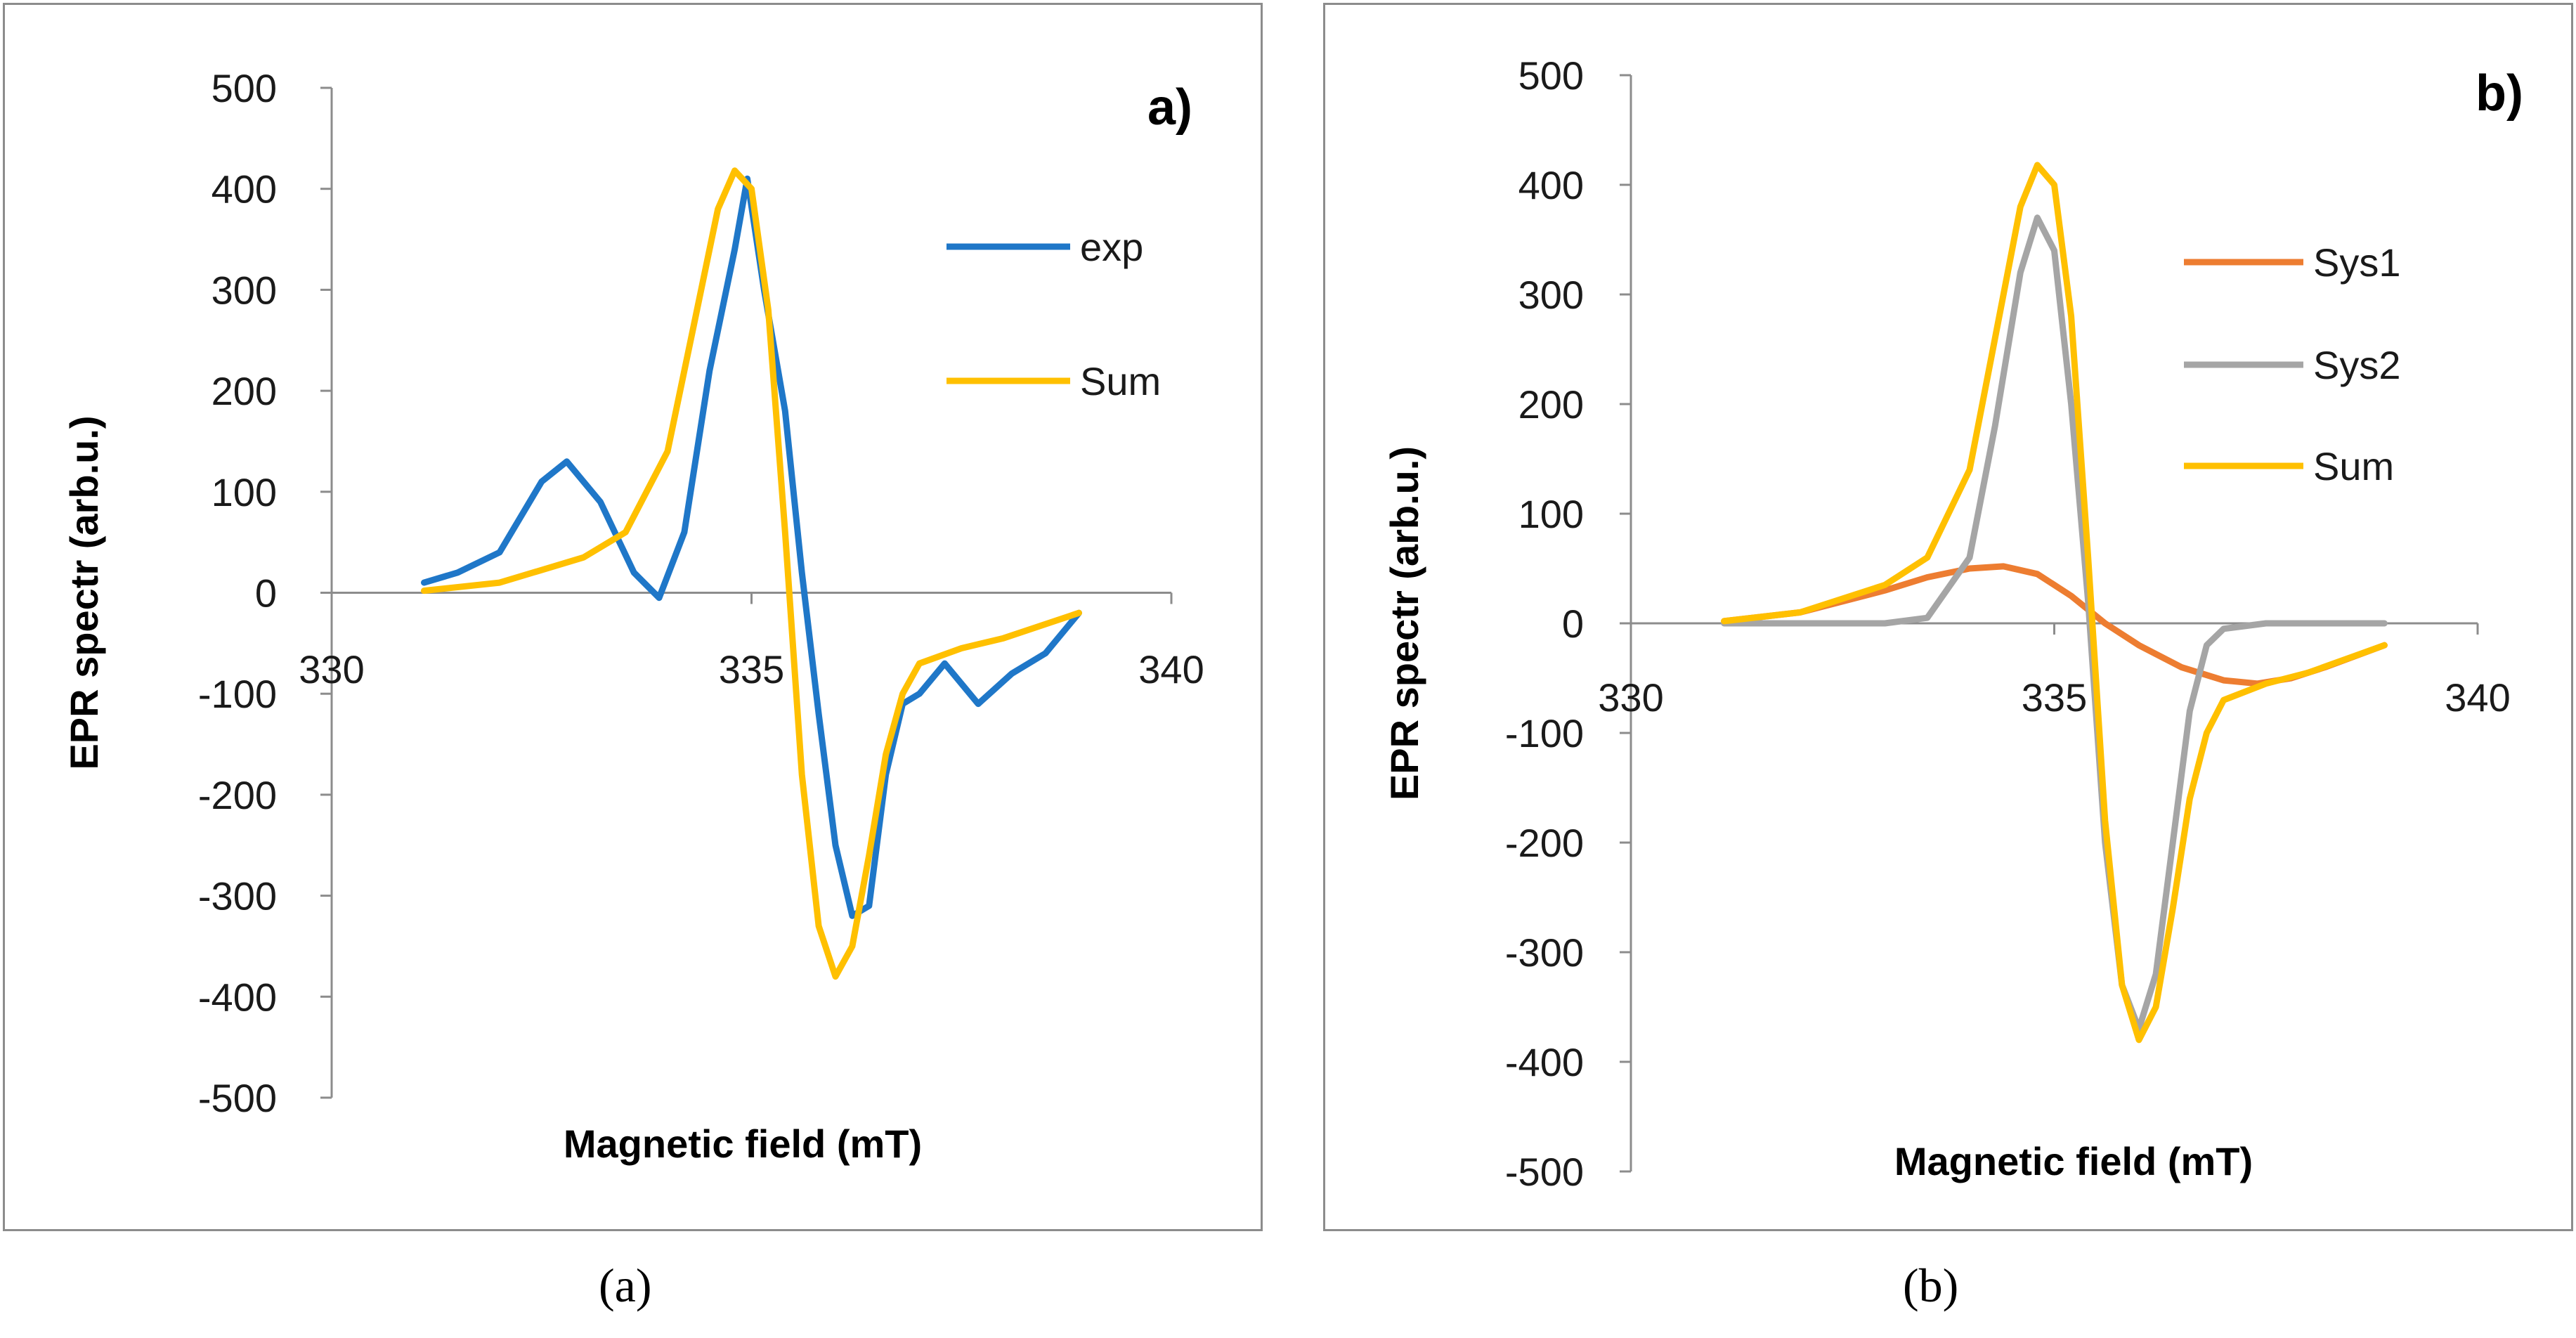 This screenshot has width=2576, height=1338. What do you see at coordinates (244, 391) in the screenshot?
I see `chart-a-y-tick-label: 200` at bounding box center [244, 391].